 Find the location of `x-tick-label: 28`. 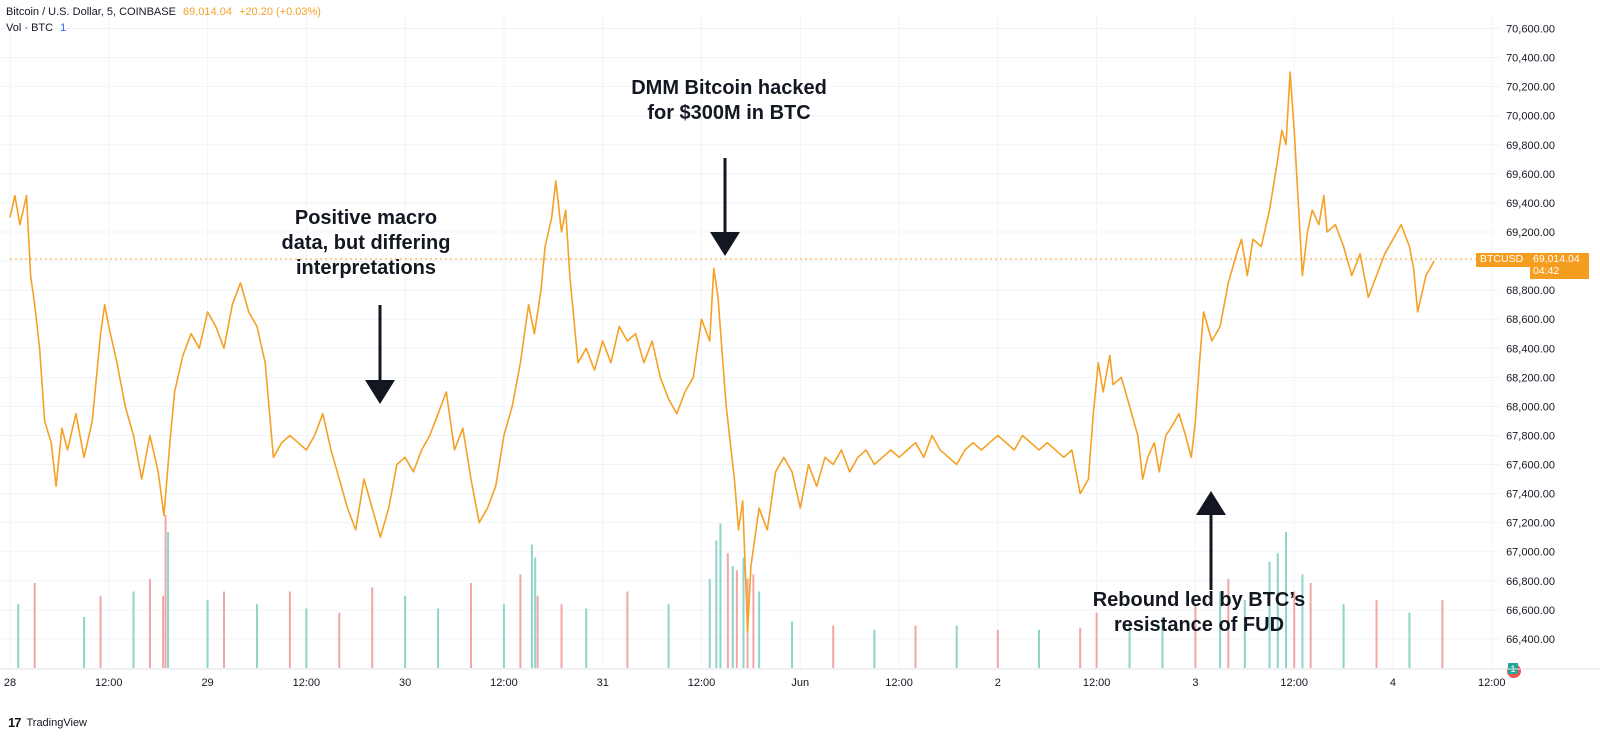

x-tick-label: 28 is located at coordinates (10, 683).